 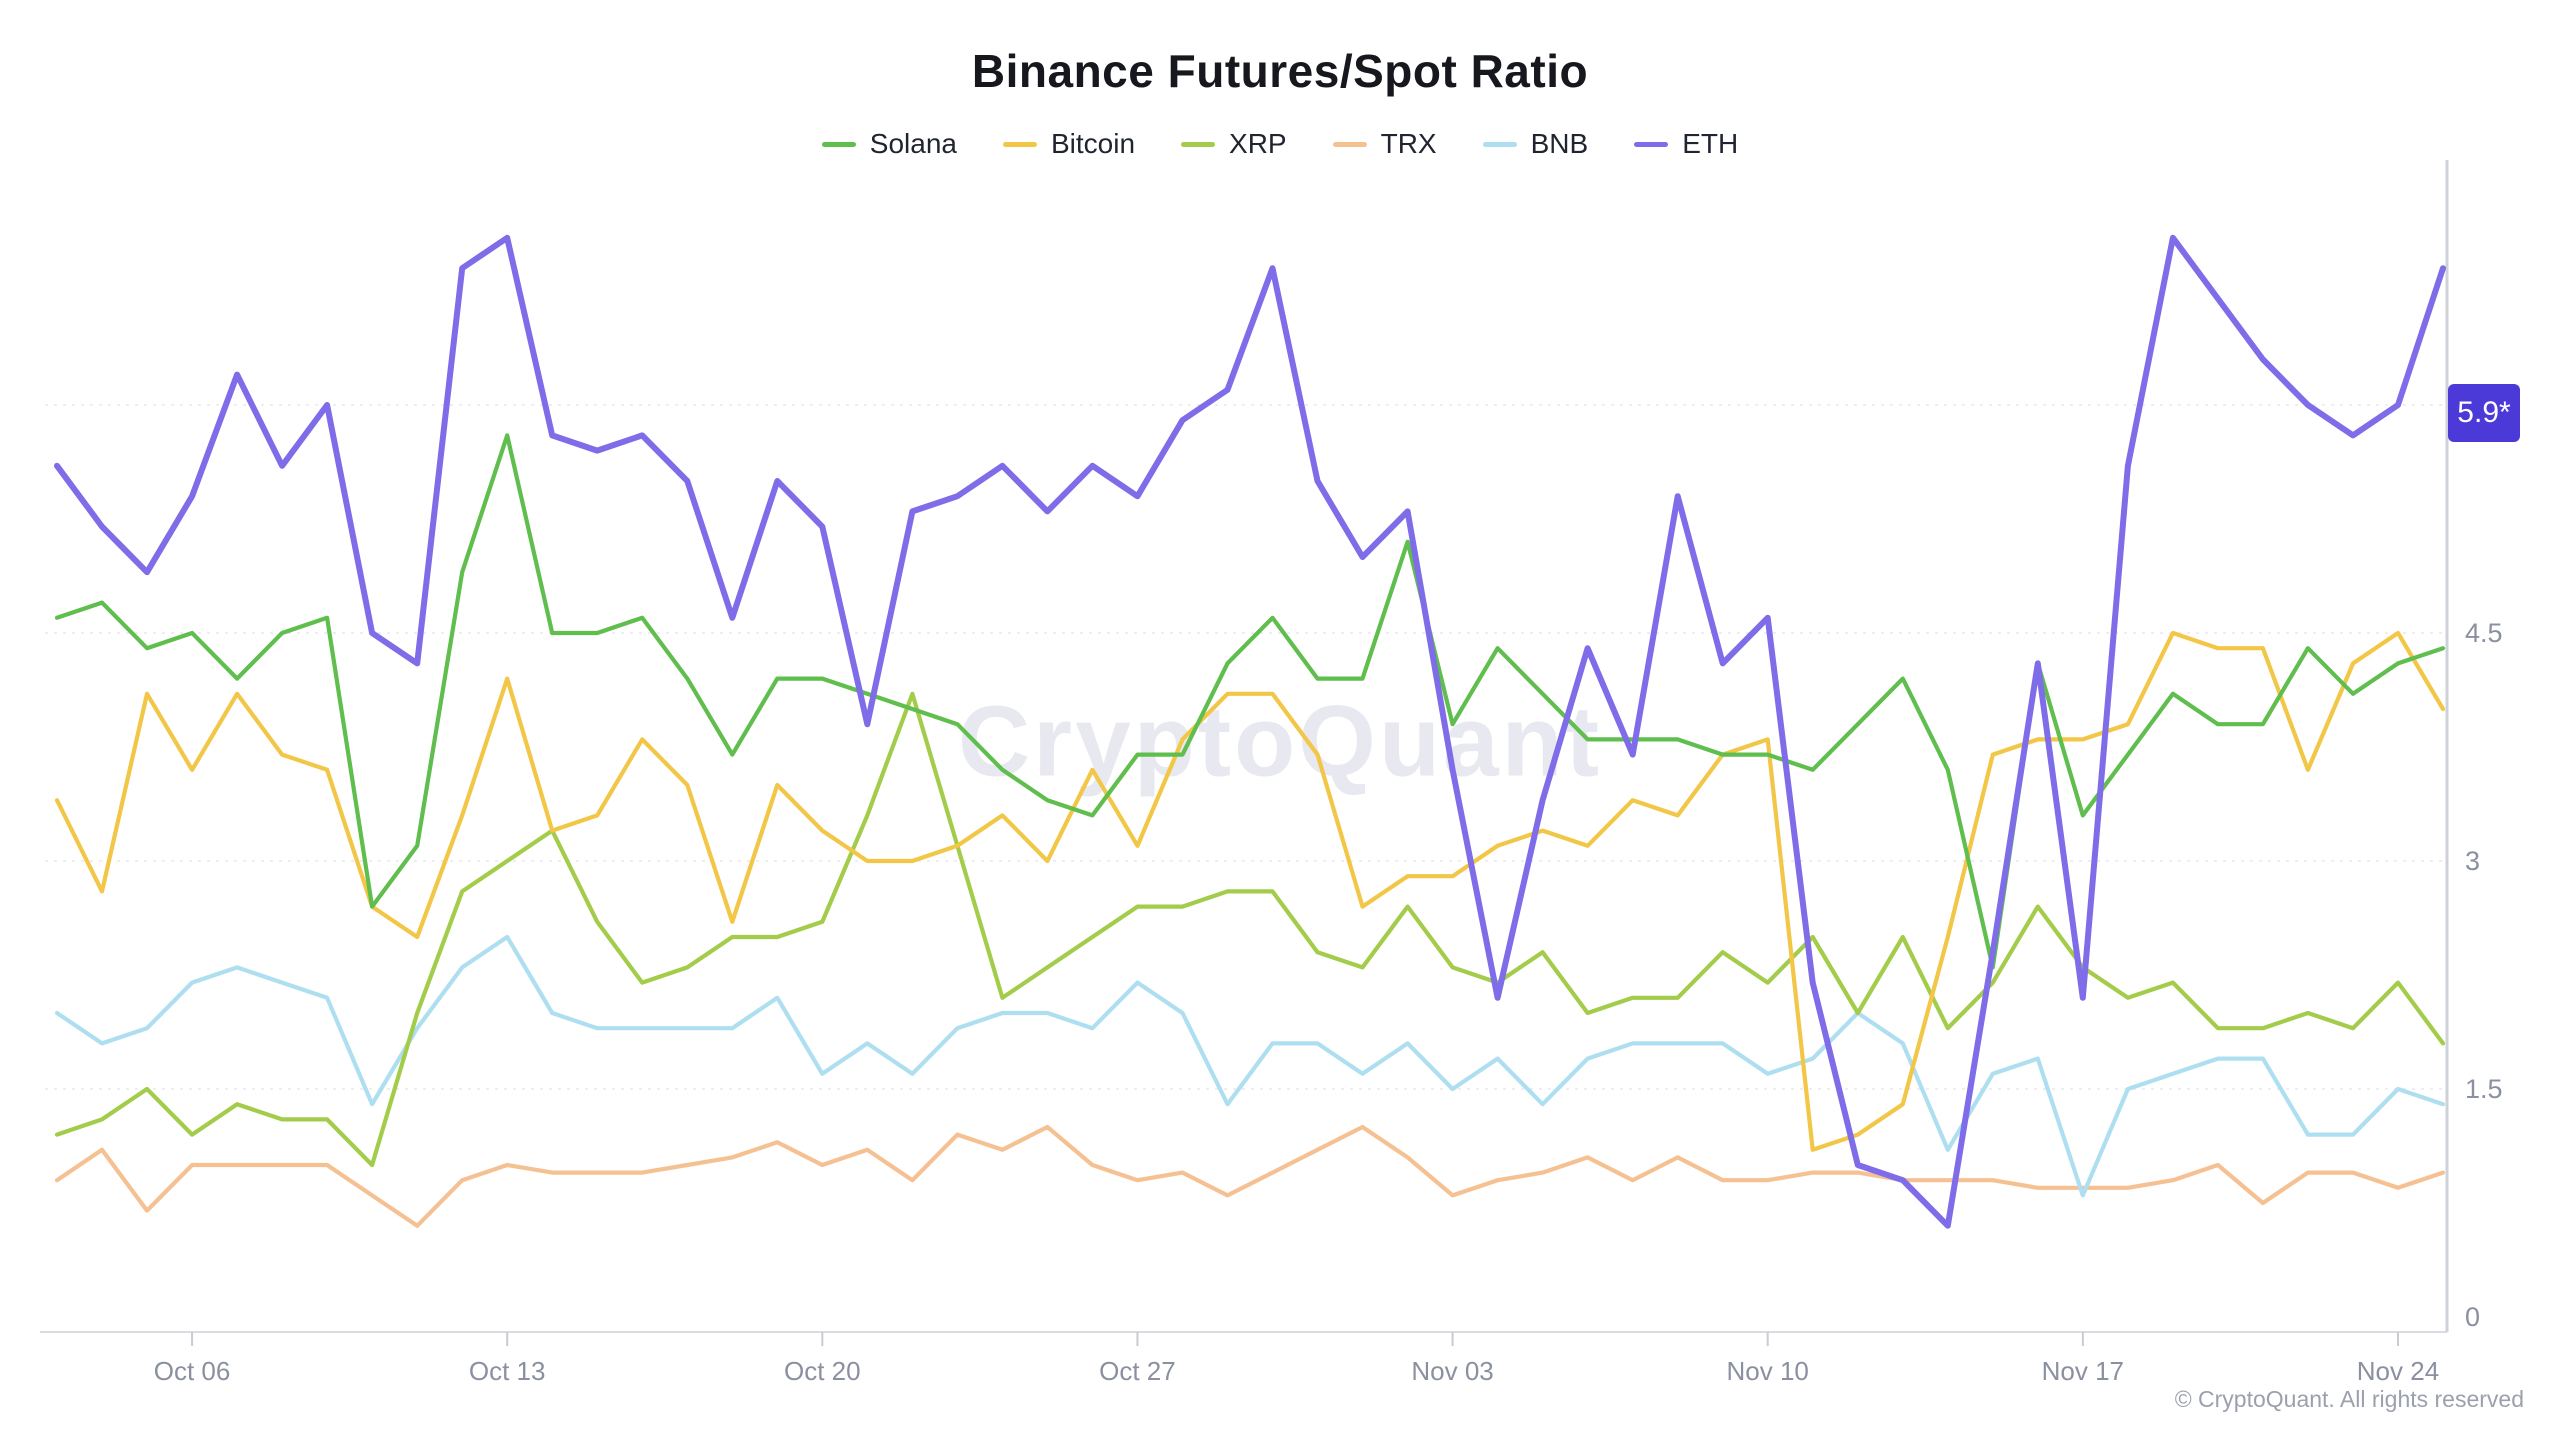 I want to click on legend: Solana Bitcoin XRP TRX BNB ETH, so click(x=1280, y=144).